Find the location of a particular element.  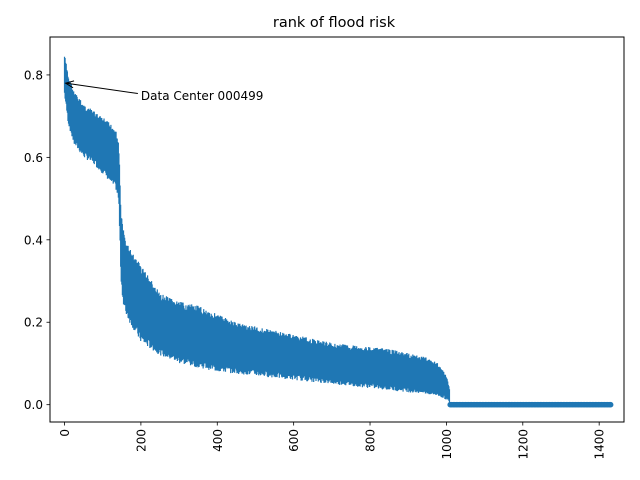

annotation-arrow-line is located at coordinates (101, 88).